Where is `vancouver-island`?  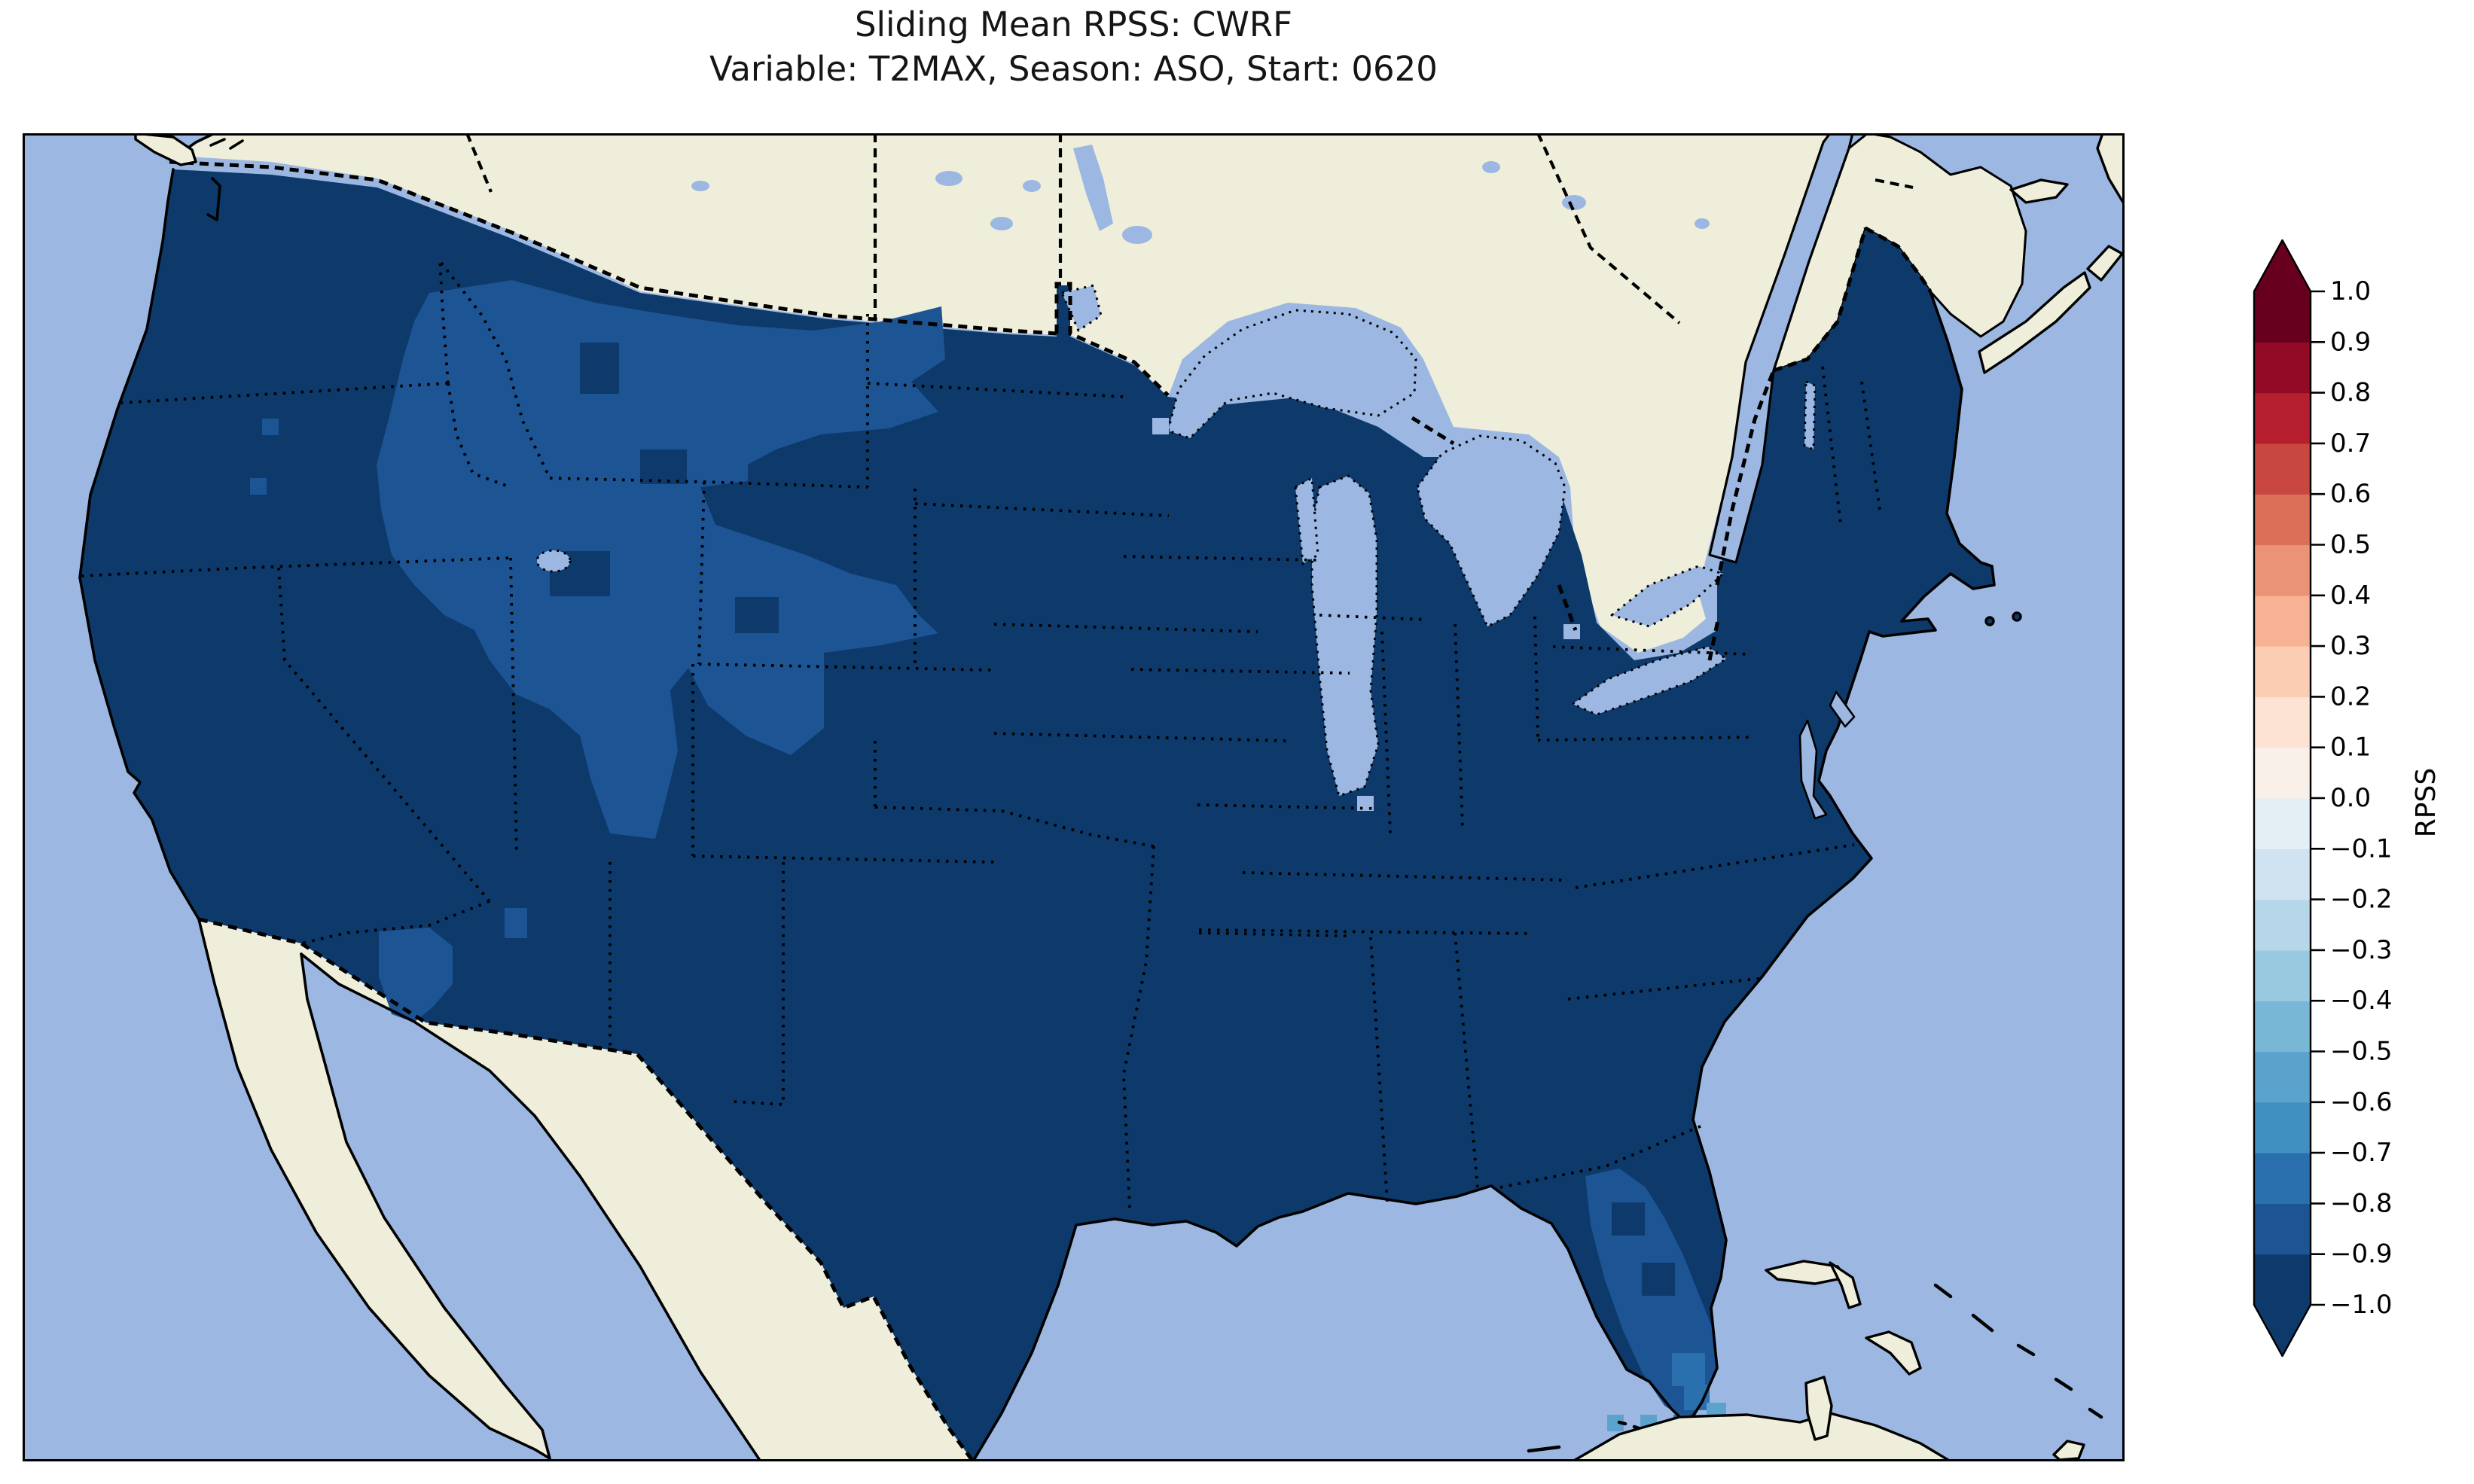 vancouver-island is located at coordinates (166, 149).